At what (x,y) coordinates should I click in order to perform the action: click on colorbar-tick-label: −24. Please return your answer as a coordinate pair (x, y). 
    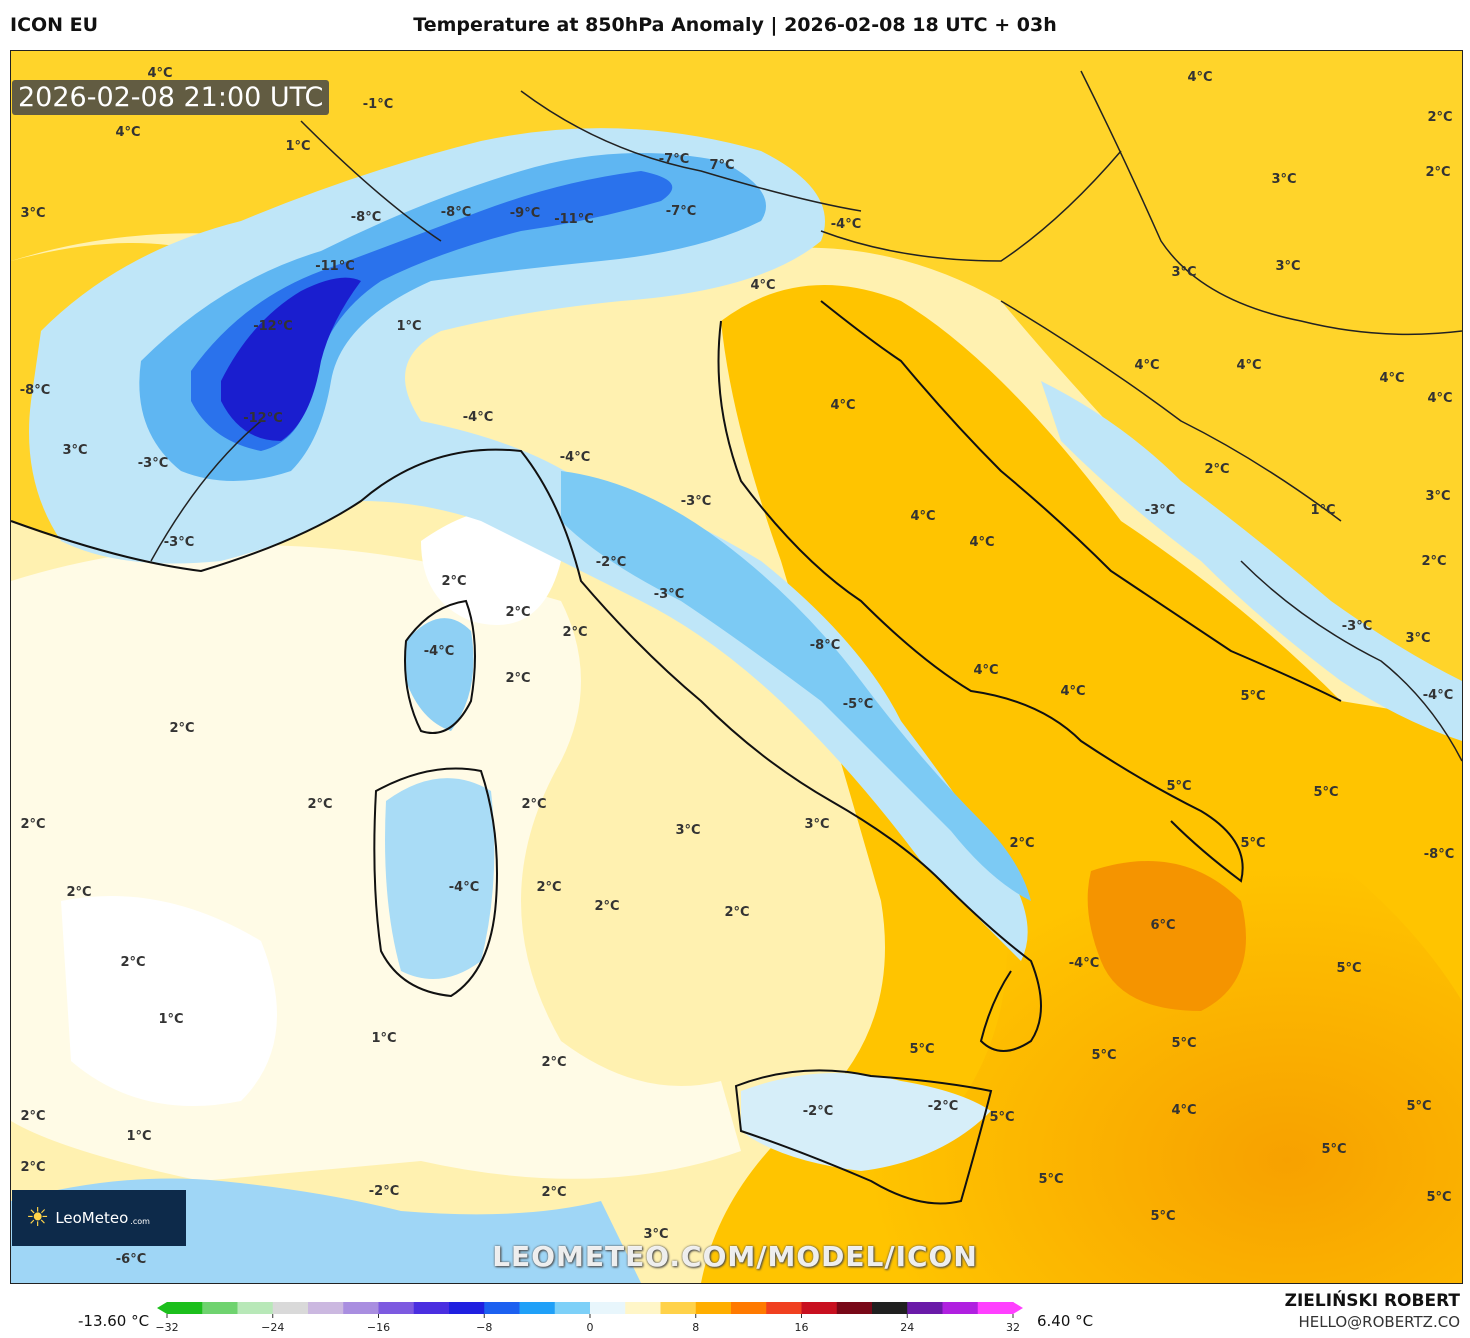
    Looking at the image, I should click on (272, 1327).